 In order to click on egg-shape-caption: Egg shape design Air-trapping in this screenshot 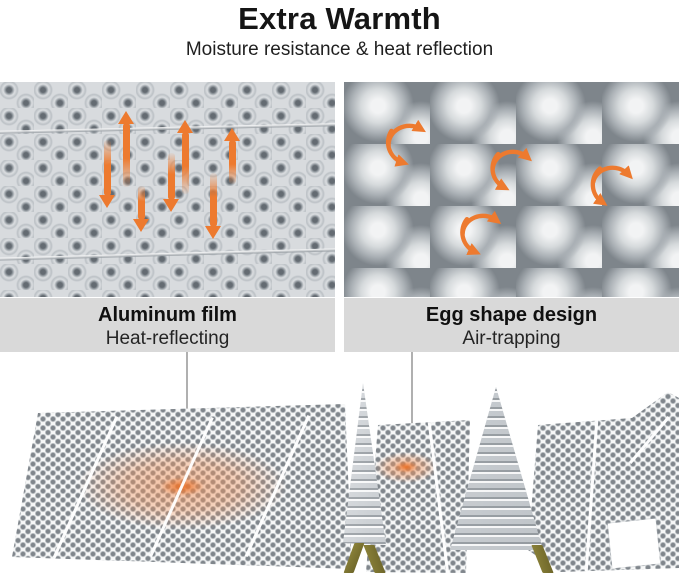, I will do `click(511, 325)`.